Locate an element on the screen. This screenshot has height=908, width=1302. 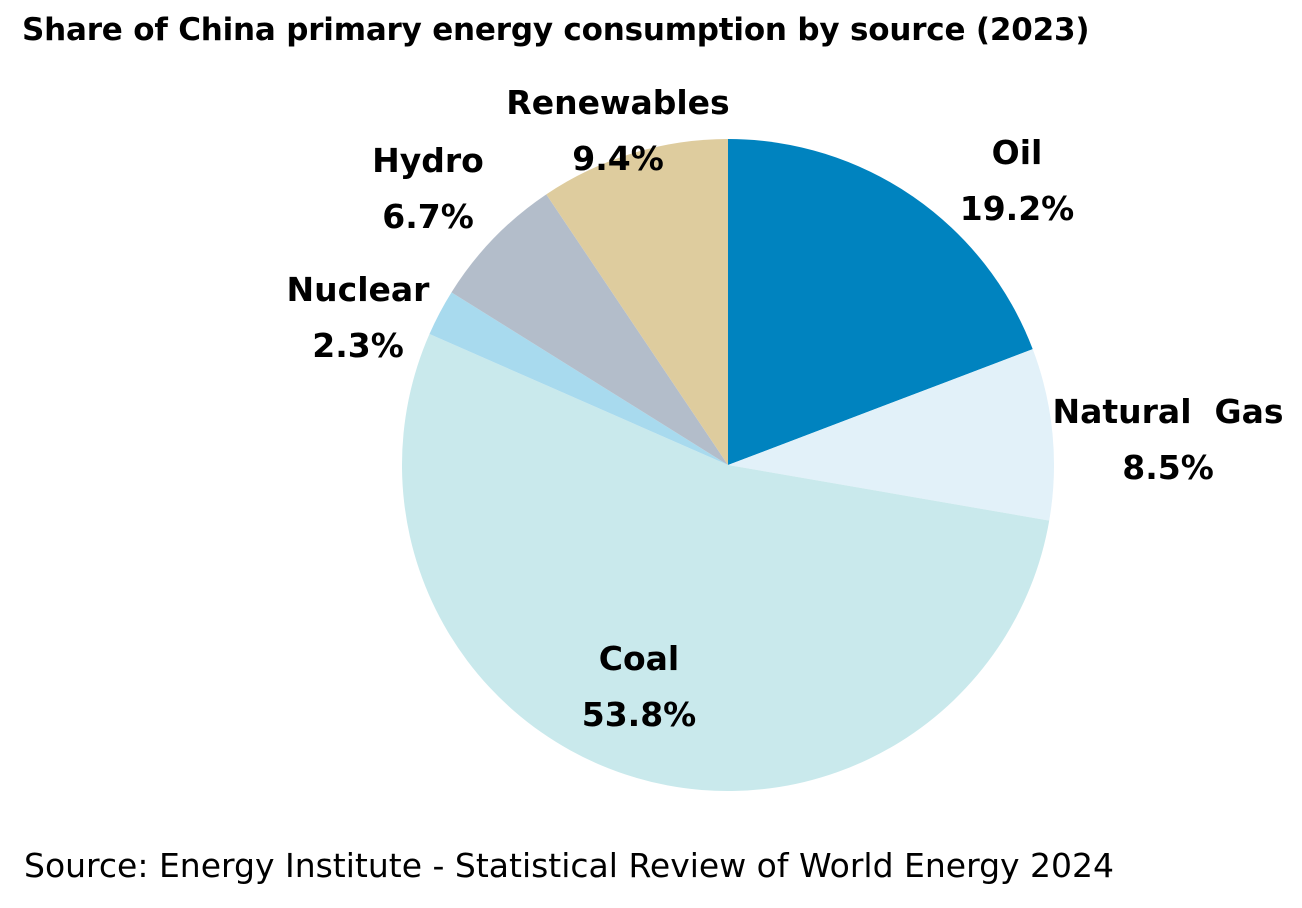
pie-slice-renewables is located at coordinates (637, 302).